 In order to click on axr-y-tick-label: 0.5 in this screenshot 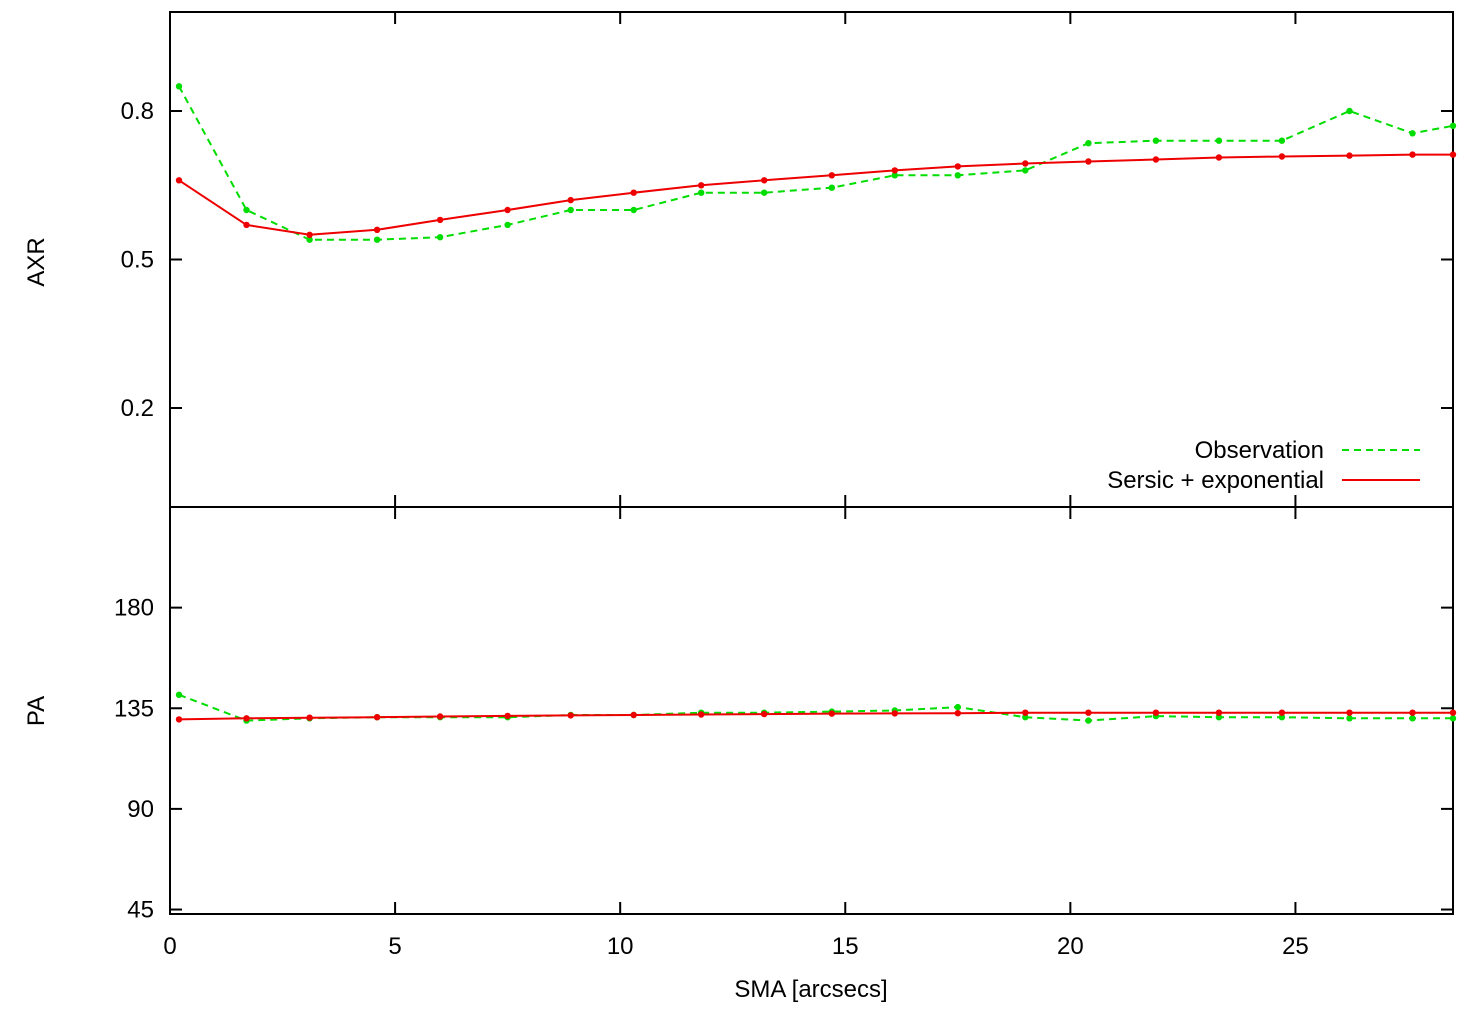, I will do `click(137, 260)`.